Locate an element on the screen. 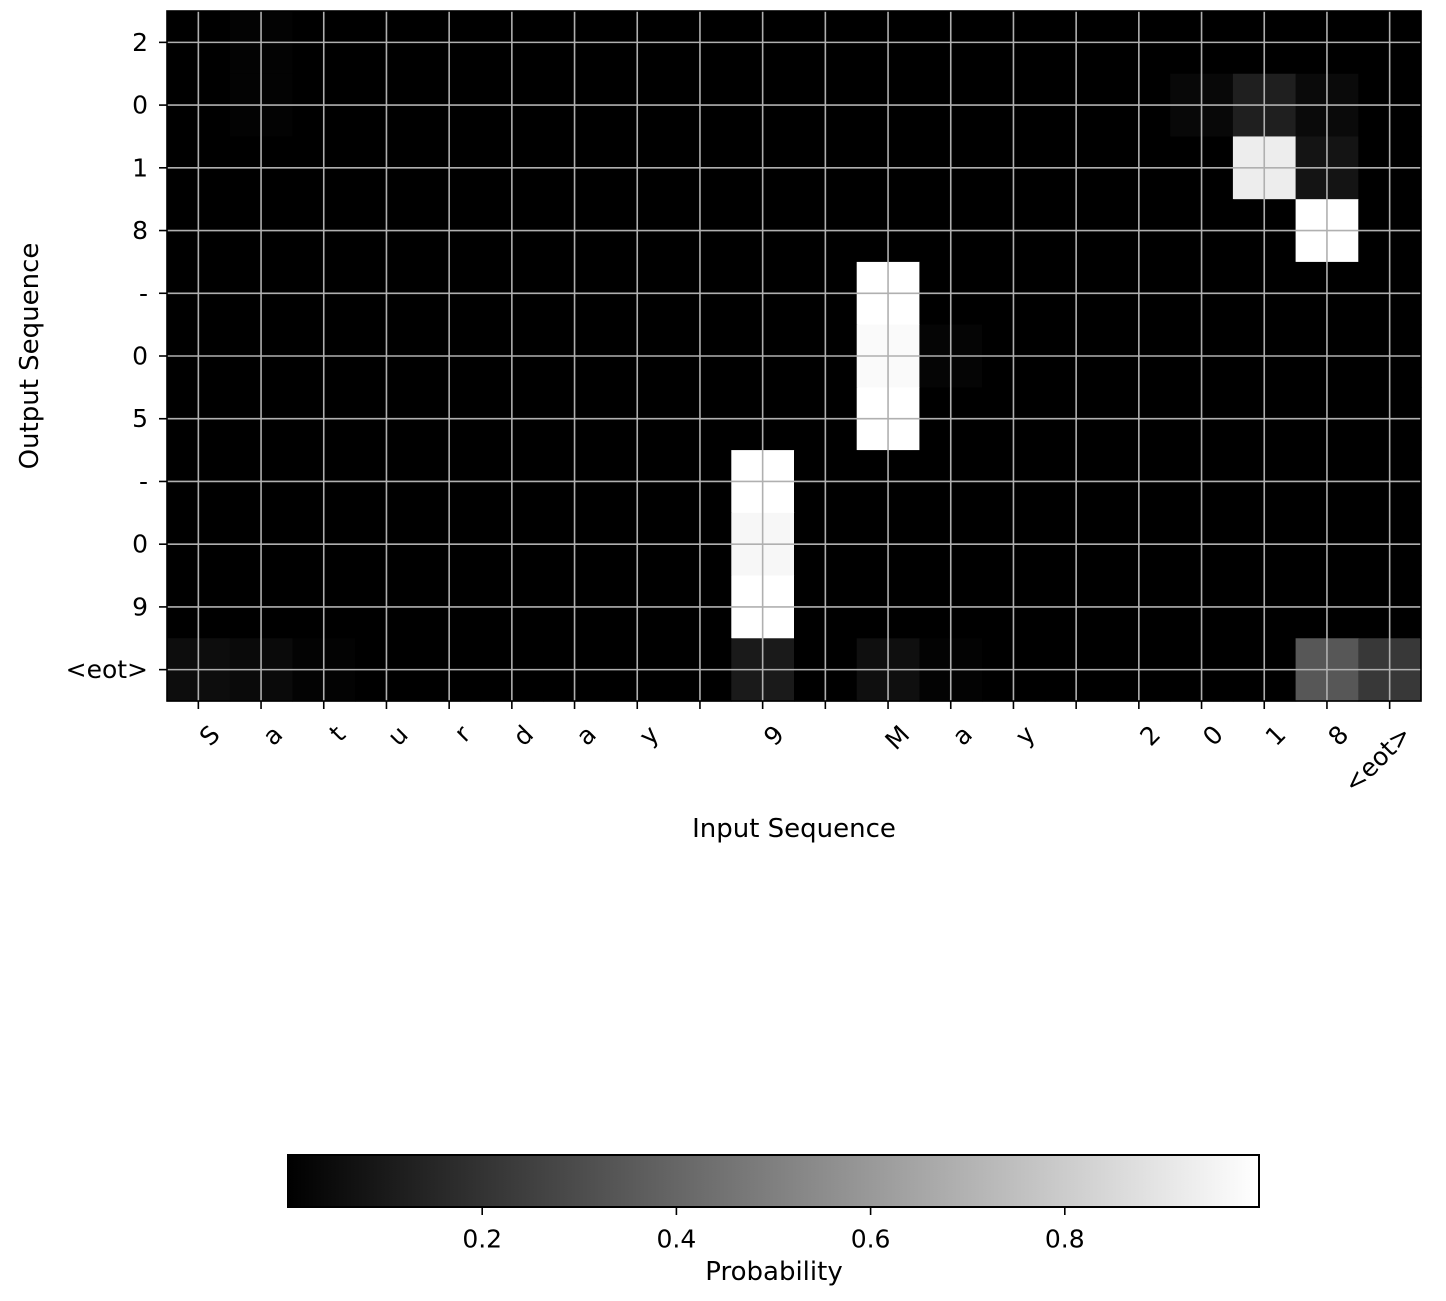 The height and width of the screenshot is (1301, 1446). y-axis-ticks: 2 0 1 8 - 0 5 - 0 9 <eot> is located at coordinates (116, 356).